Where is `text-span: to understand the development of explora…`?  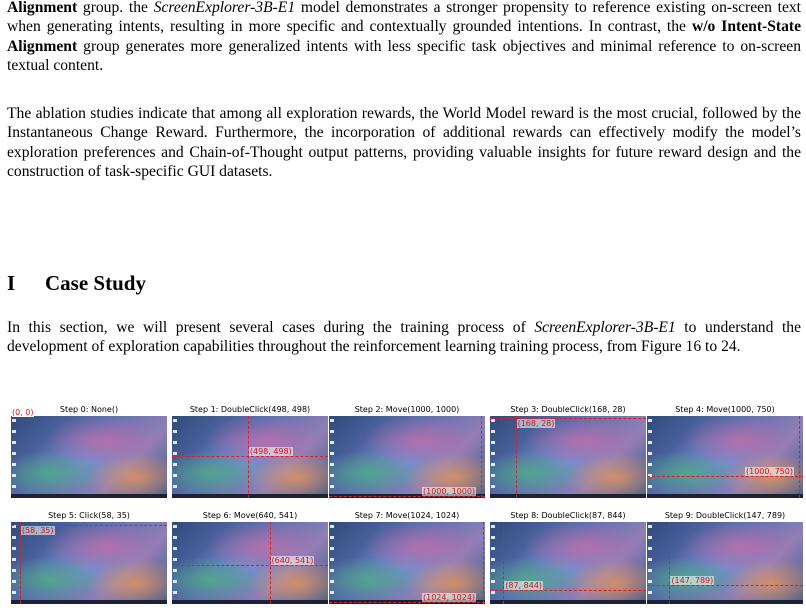 text-span: to understand the development of explora… is located at coordinates (404, 337).